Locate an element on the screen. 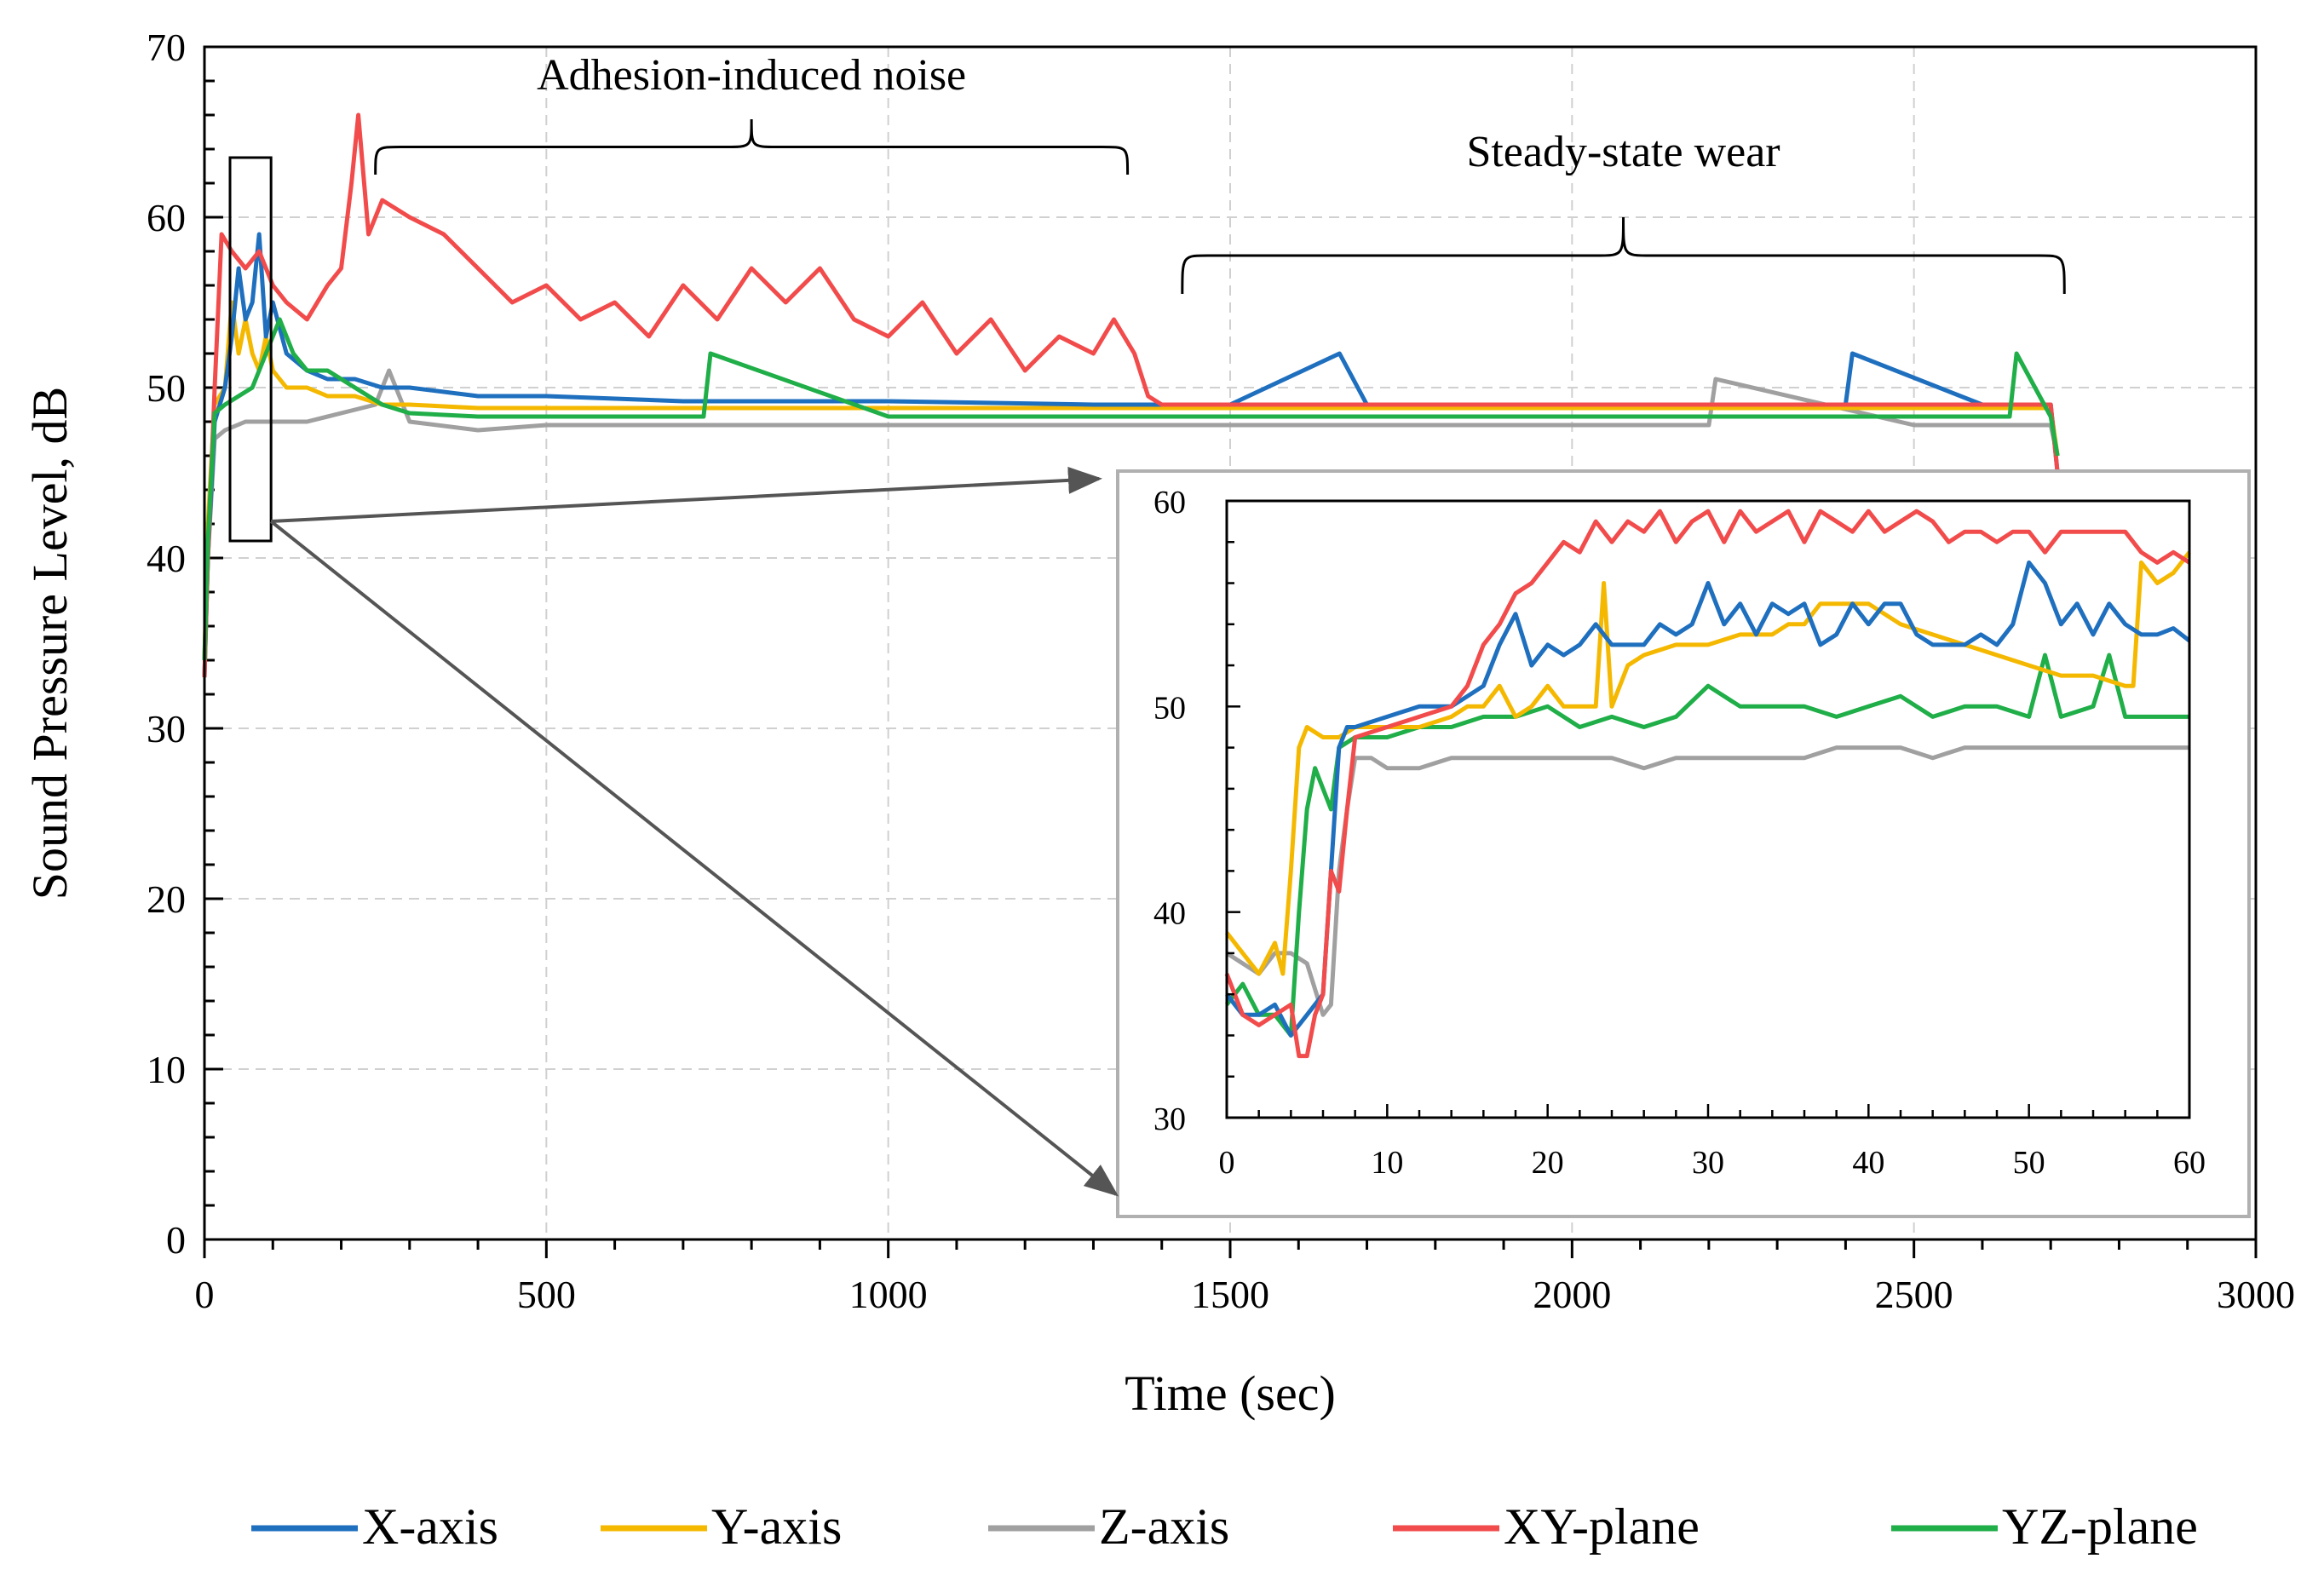 The width and height of the screenshot is (2324, 1593). x-tick-label: 500 is located at coordinates (546, 1295).